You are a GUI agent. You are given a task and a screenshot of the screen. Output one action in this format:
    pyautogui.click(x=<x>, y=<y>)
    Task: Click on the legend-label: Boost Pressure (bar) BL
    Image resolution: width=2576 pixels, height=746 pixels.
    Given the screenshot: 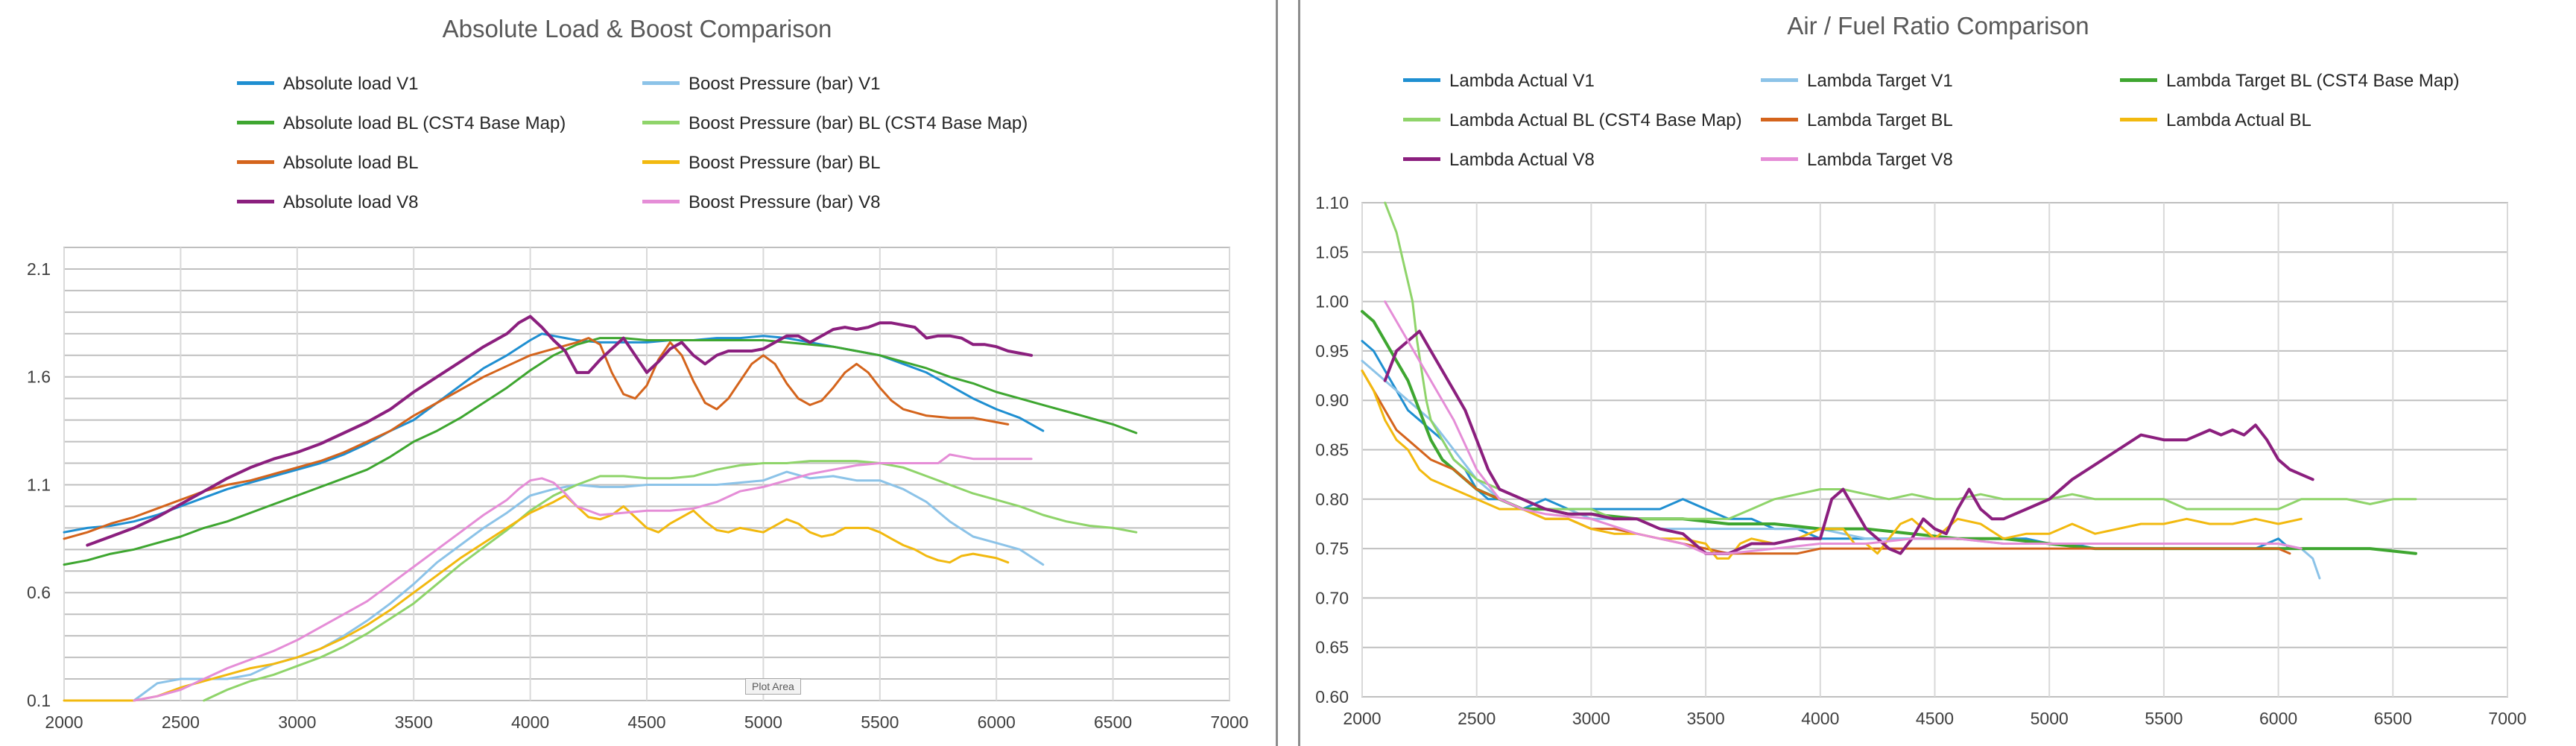 What is the action you would take?
    pyautogui.click(x=785, y=163)
    